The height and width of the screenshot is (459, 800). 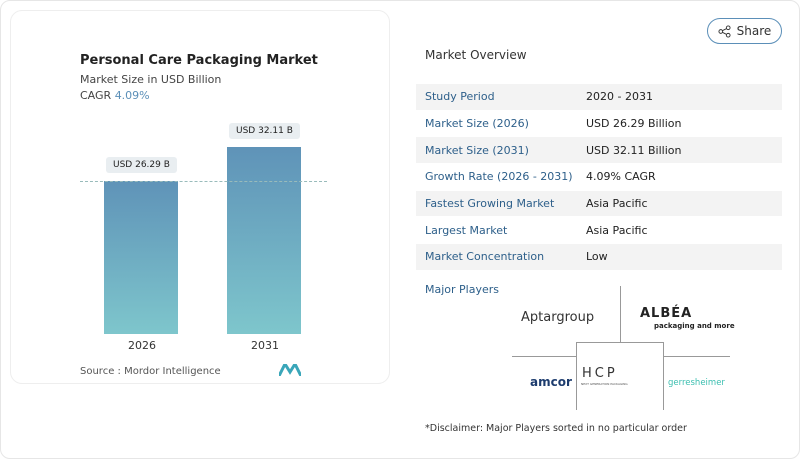 What do you see at coordinates (696, 383) in the screenshot?
I see `gerresheimer-logo: gerresheimer` at bounding box center [696, 383].